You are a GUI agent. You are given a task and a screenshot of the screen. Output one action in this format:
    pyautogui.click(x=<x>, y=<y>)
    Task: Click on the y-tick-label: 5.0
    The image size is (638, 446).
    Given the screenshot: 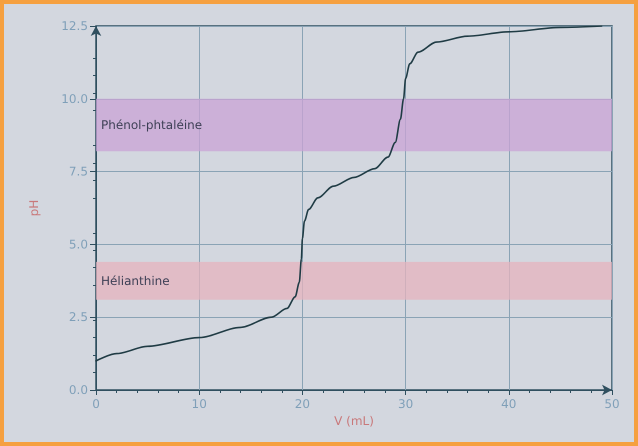 What is the action you would take?
    pyautogui.click(x=78, y=244)
    